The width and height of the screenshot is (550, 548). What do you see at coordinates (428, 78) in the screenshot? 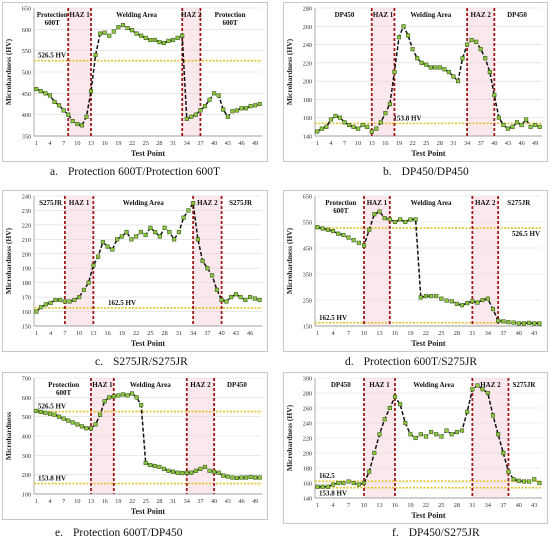
I see `series-line` at bounding box center [428, 78].